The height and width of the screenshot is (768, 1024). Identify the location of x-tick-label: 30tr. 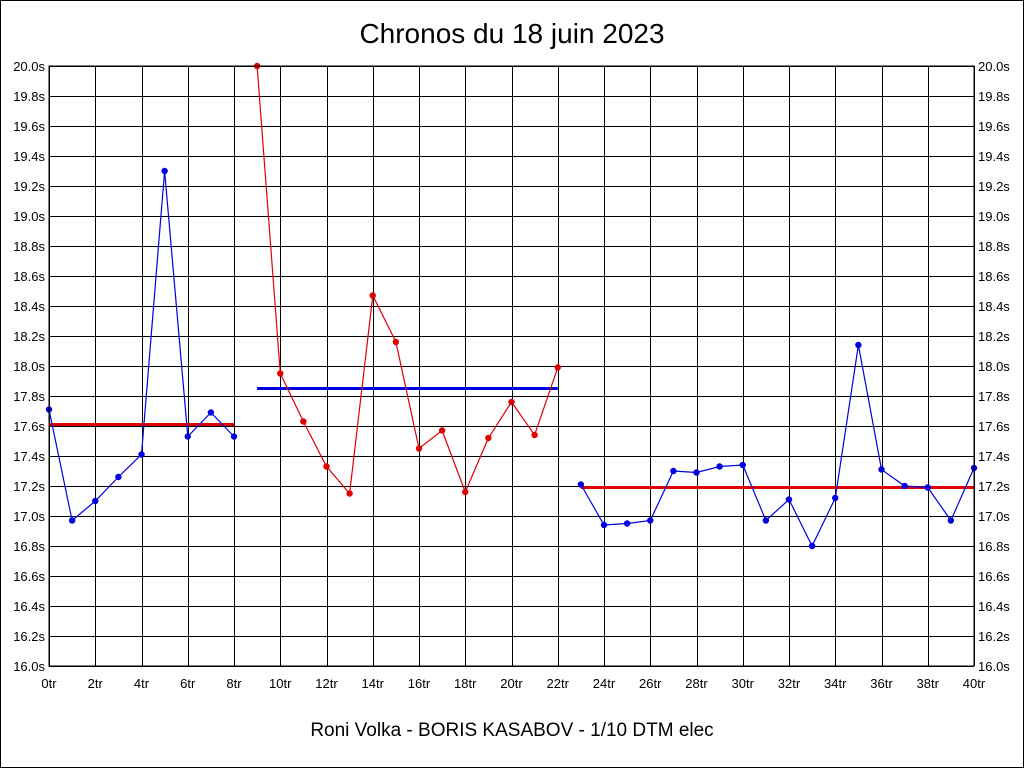
(743, 683).